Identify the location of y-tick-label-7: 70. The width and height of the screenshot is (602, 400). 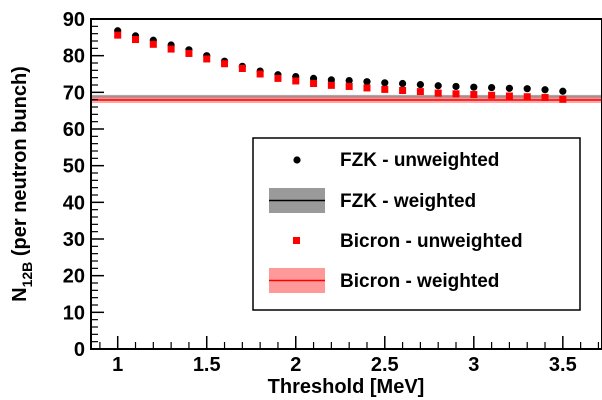
(74, 93).